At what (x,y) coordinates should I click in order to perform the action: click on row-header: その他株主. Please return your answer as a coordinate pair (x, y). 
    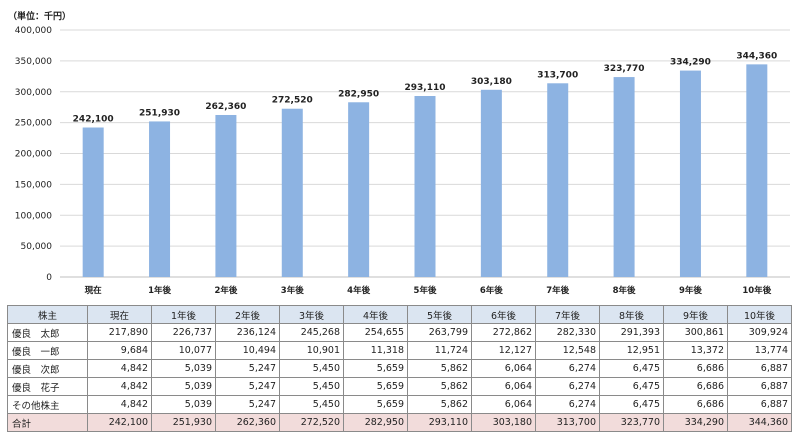
    Looking at the image, I should click on (47, 404).